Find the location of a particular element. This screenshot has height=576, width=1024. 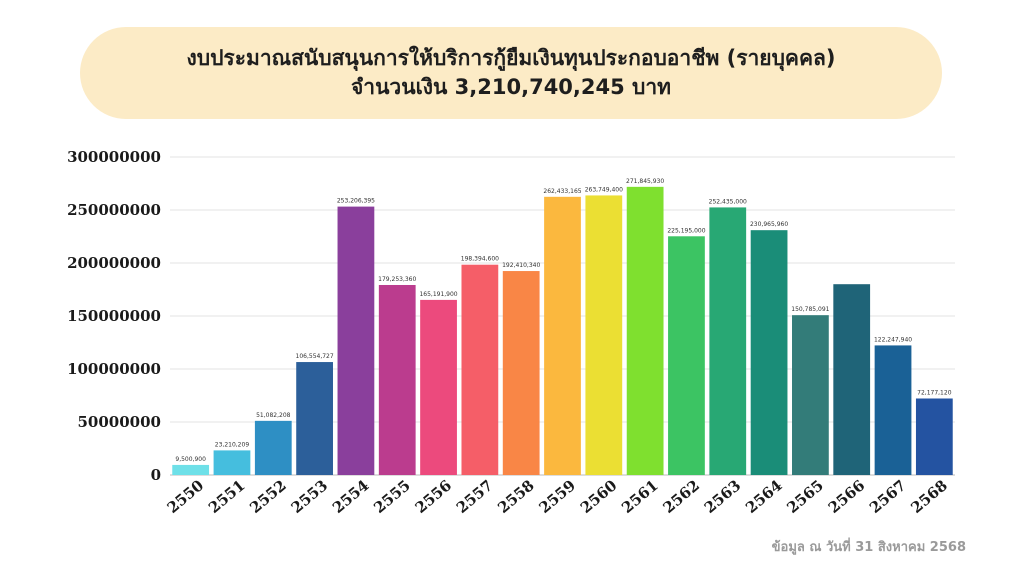

x-tick-label-2559: 2559 is located at coordinates (558, 496).